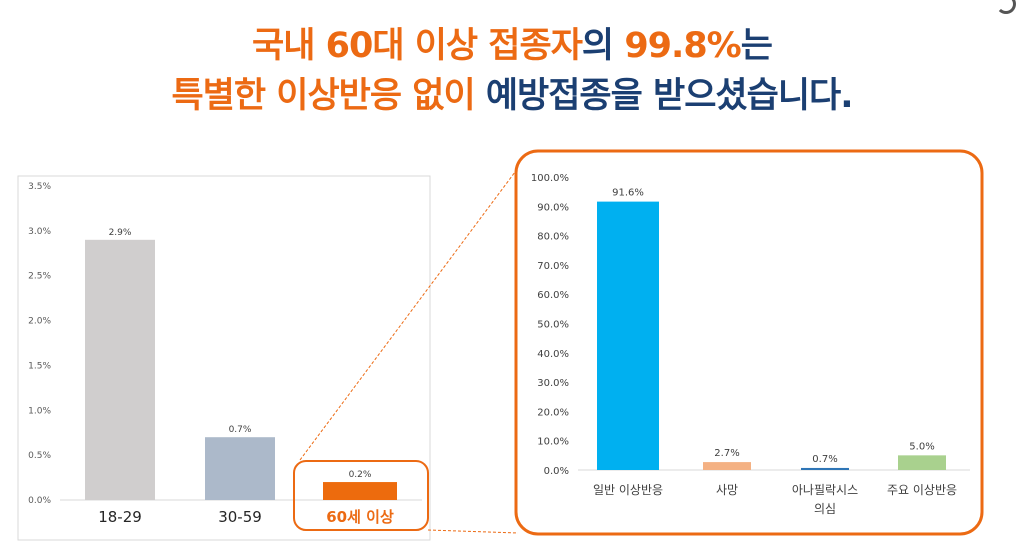 The height and width of the screenshot is (541, 1024). Describe the element at coordinates (1006, 7) in the screenshot. I see `corner-arc-icon` at that location.